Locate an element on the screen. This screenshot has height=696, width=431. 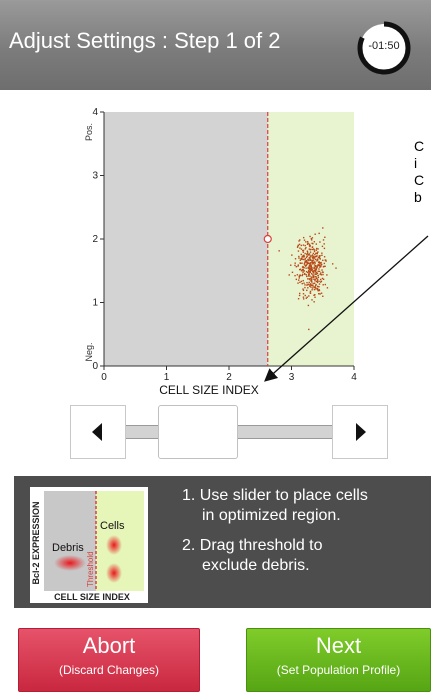
arrow-right-icon is located at coordinates (361, 432).